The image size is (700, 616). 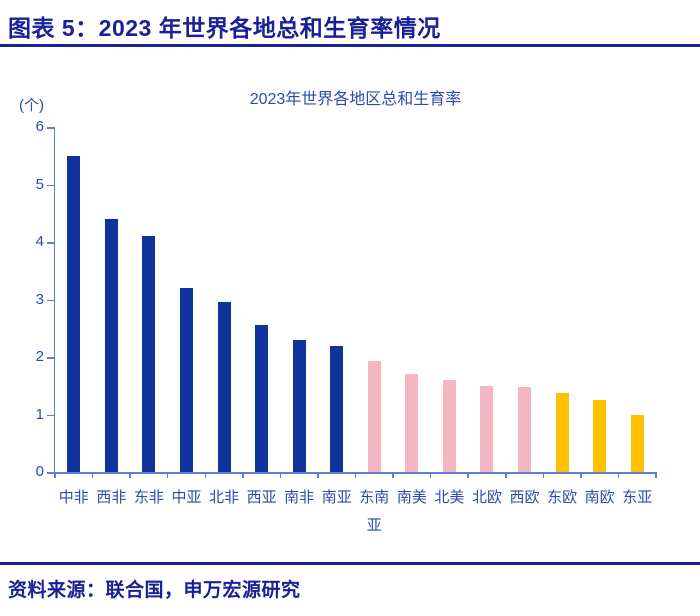 What do you see at coordinates (224, 497) in the screenshot?
I see `x-category-label: 北非` at bounding box center [224, 497].